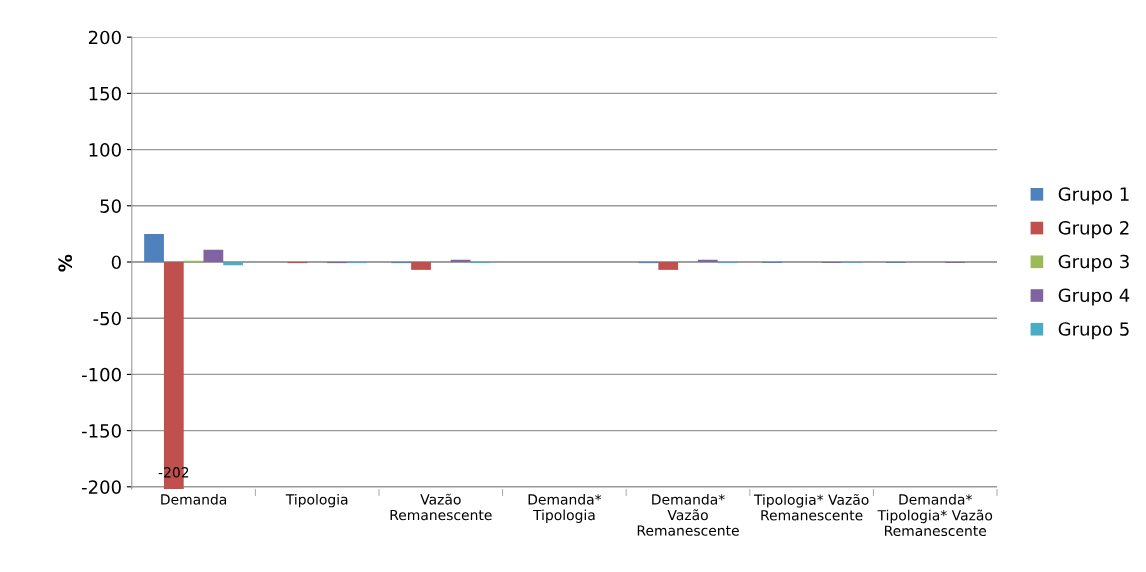 This screenshot has width=1146, height=572. What do you see at coordinates (194, 499) in the screenshot?
I see `x-tick-label: Demanda` at bounding box center [194, 499].